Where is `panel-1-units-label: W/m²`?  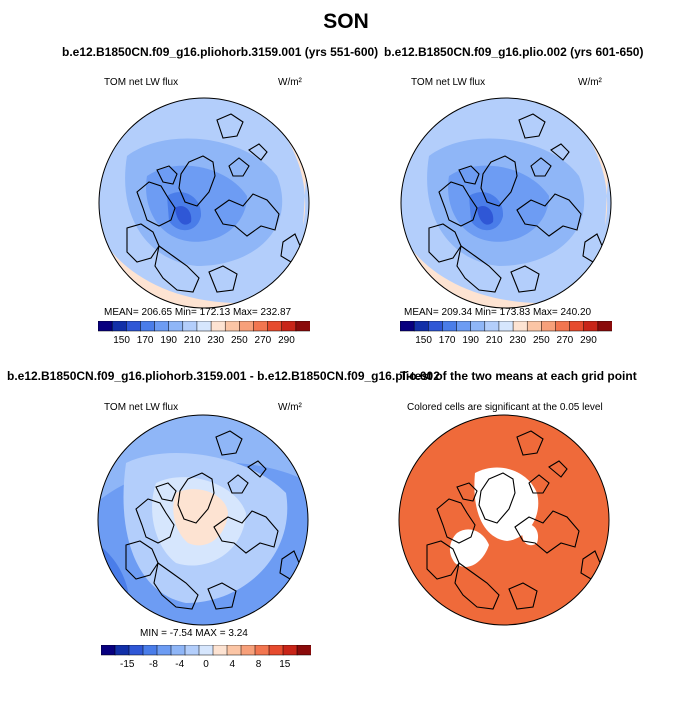 panel-1-units-label: W/m² is located at coordinates (290, 82).